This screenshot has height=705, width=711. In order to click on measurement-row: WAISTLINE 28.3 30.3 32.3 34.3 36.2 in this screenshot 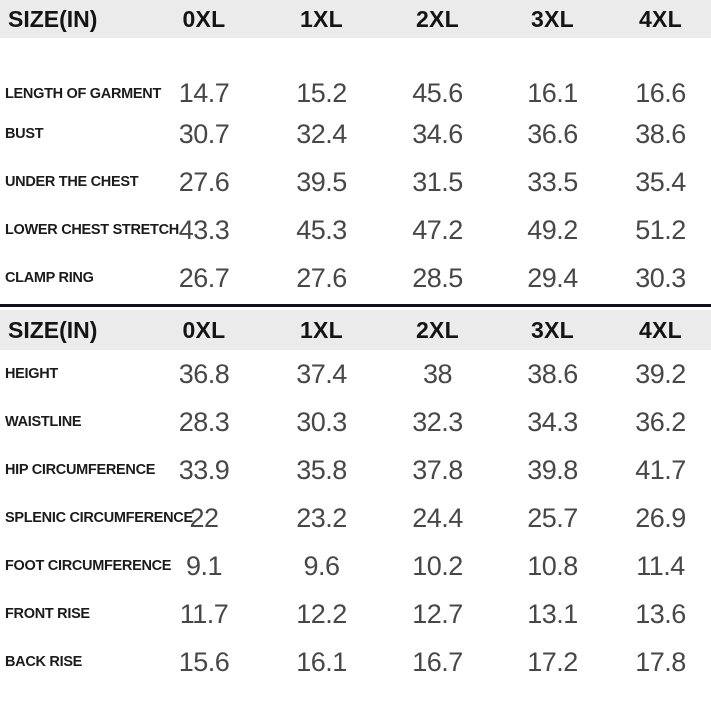, I will do `click(355, 422)`.